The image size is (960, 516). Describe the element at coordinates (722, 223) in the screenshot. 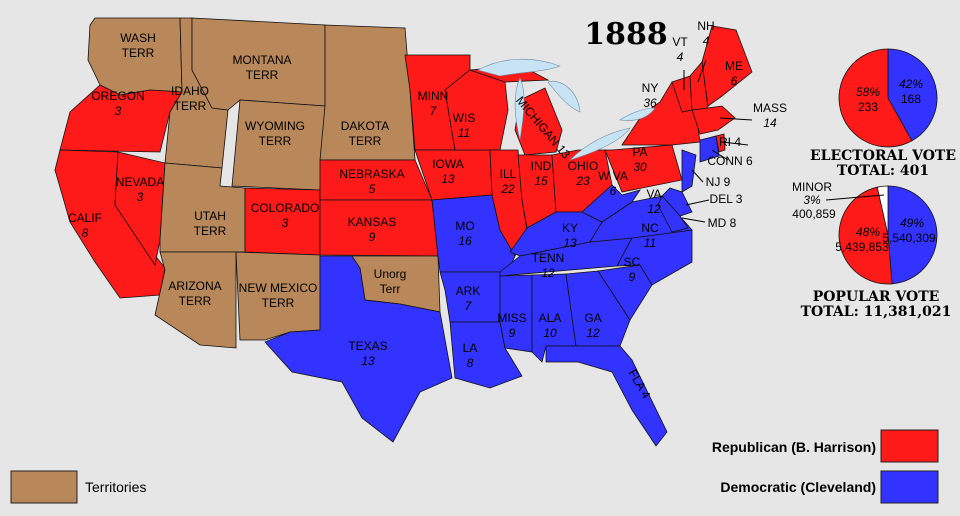

I see `state-label-md: MD 8` at that location.